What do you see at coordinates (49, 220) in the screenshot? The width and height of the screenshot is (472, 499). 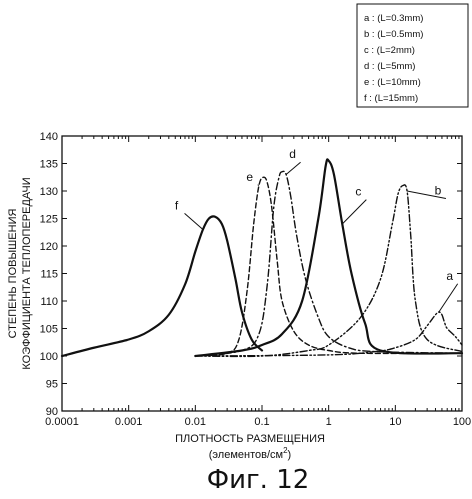 I see `y-tick-label: 125` at bounding box center [49, 220].